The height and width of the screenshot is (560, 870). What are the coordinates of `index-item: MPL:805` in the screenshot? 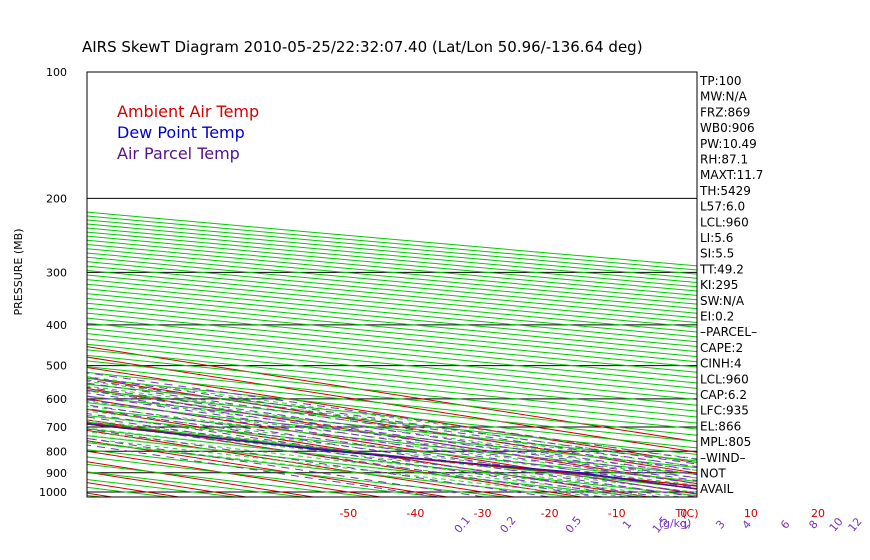 It's located at (725, 442).